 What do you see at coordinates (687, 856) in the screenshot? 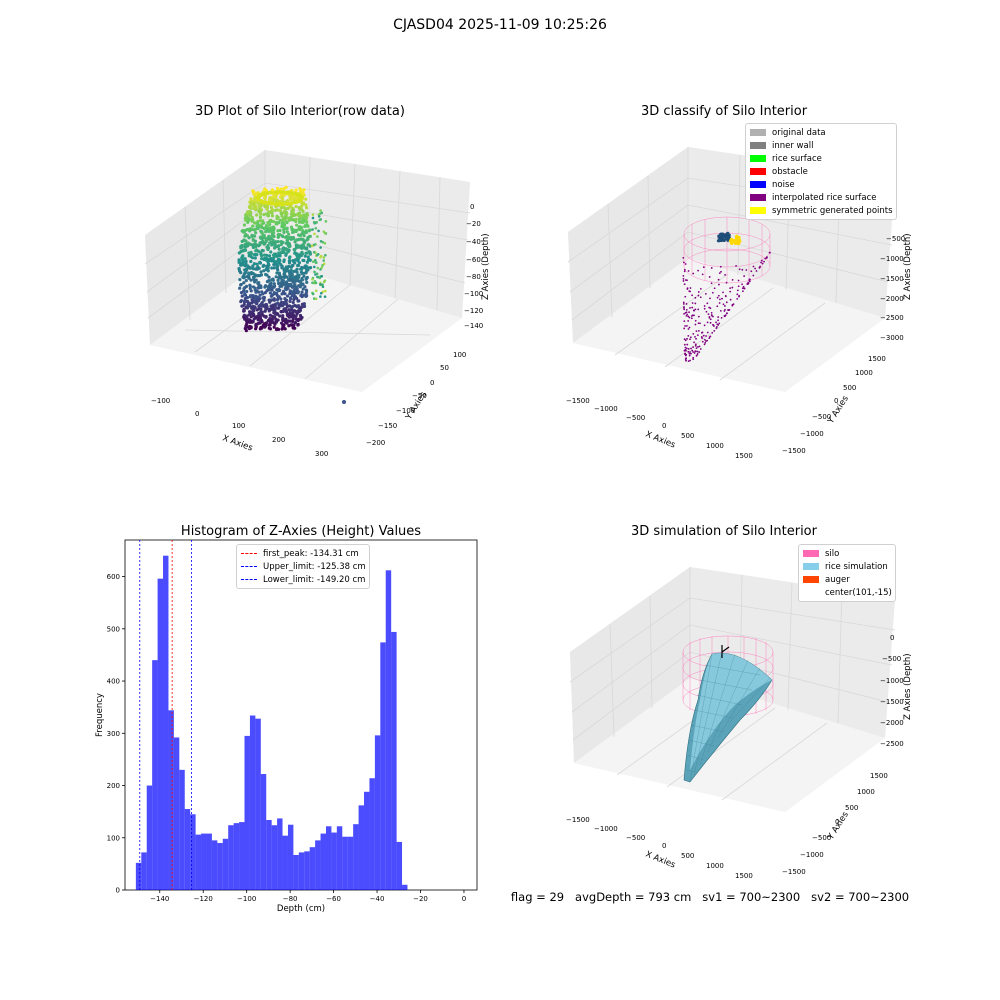
I see `simulation-x-tick: 500` at bounding box center [687, 856].